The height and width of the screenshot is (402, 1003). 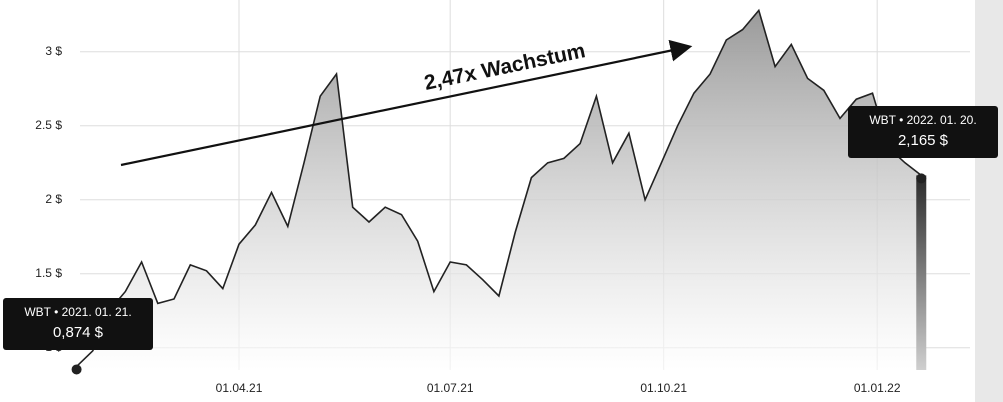 I want to click on tooltip-label: WBT • 2022. 01. 20., so click(x=922, y=120).